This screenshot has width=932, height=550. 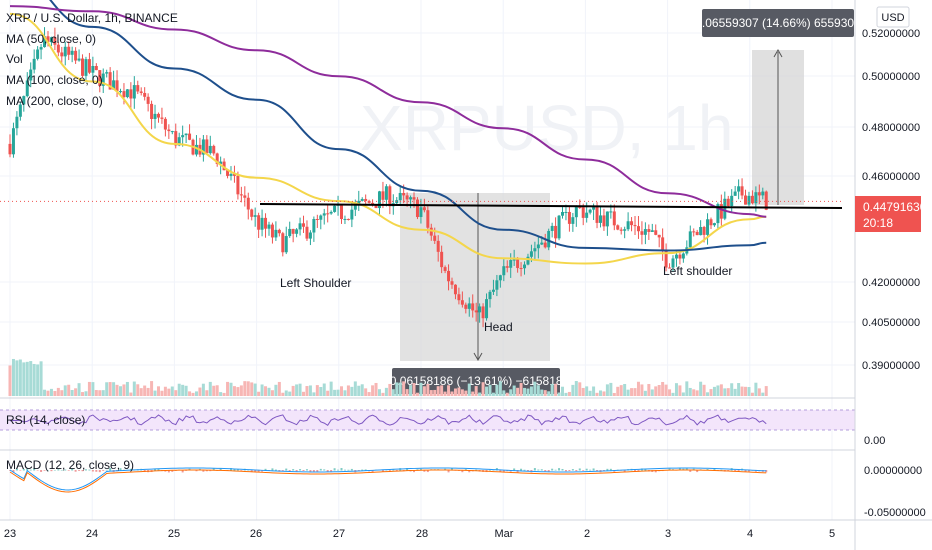 I want to click on x-label-0: 23, so click(x=10, y=534).